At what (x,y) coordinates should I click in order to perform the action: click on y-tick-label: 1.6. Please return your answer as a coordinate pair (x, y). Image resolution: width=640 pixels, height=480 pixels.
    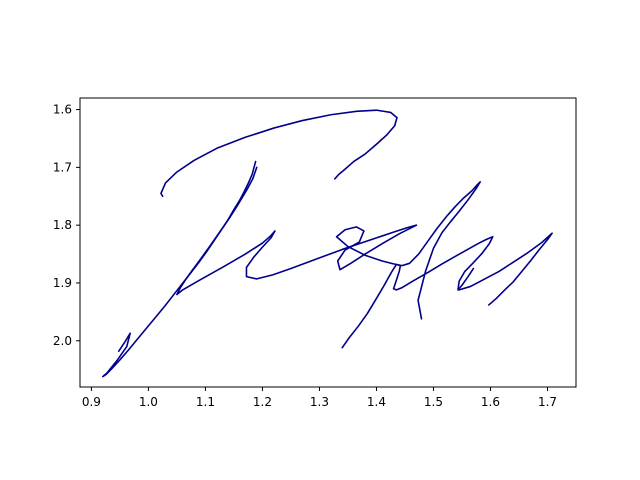
    Looking at the image, I should click on (62, 110).